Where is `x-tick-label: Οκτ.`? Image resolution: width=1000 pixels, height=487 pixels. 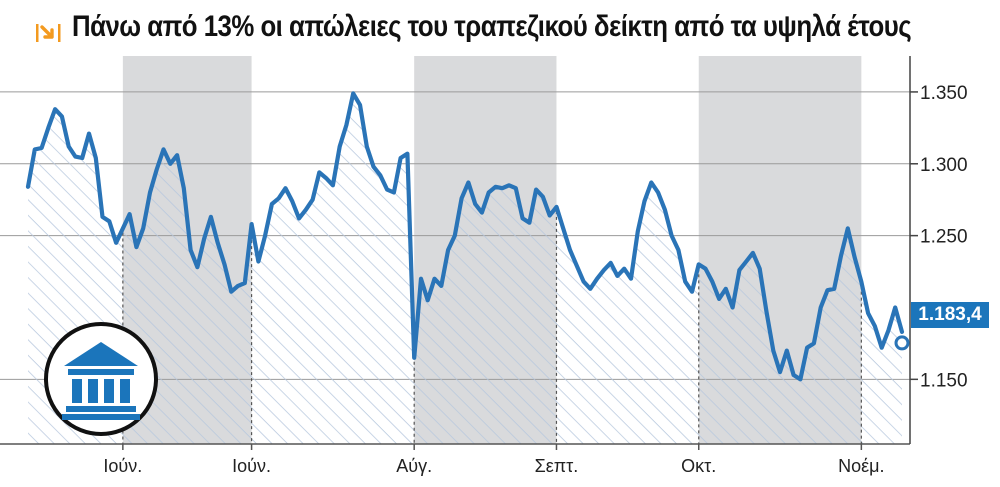 x-tick-label: Οκτ. is located at coordinates (698, 466).